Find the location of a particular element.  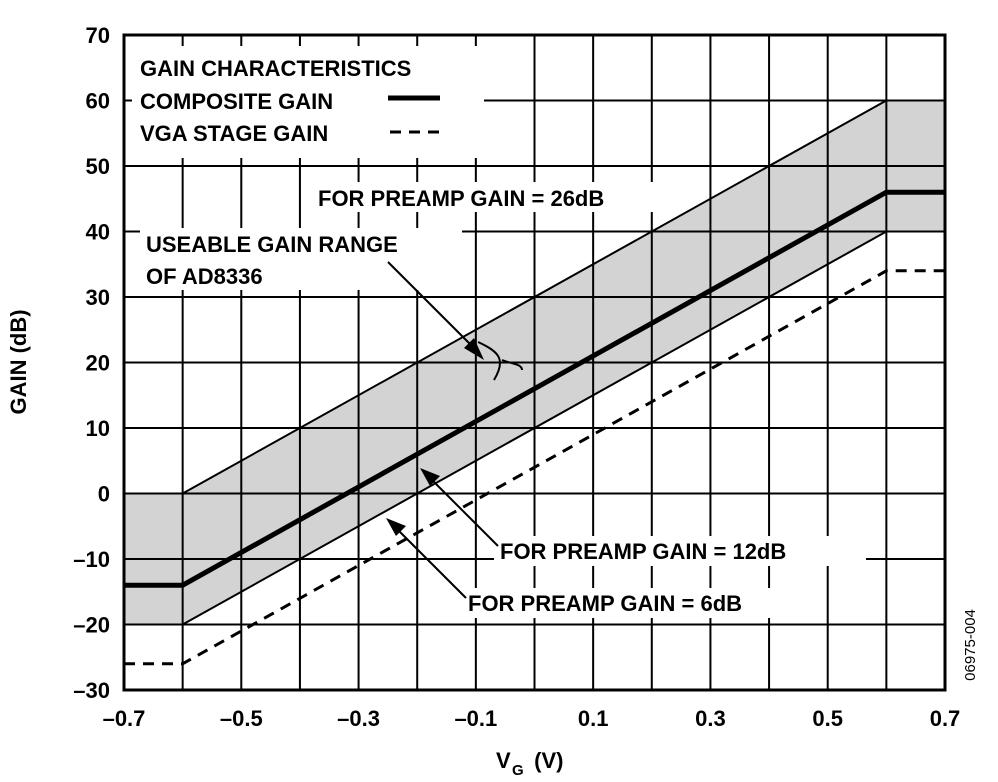

y-tick-label: 20 is located at coordinates (98, 363).